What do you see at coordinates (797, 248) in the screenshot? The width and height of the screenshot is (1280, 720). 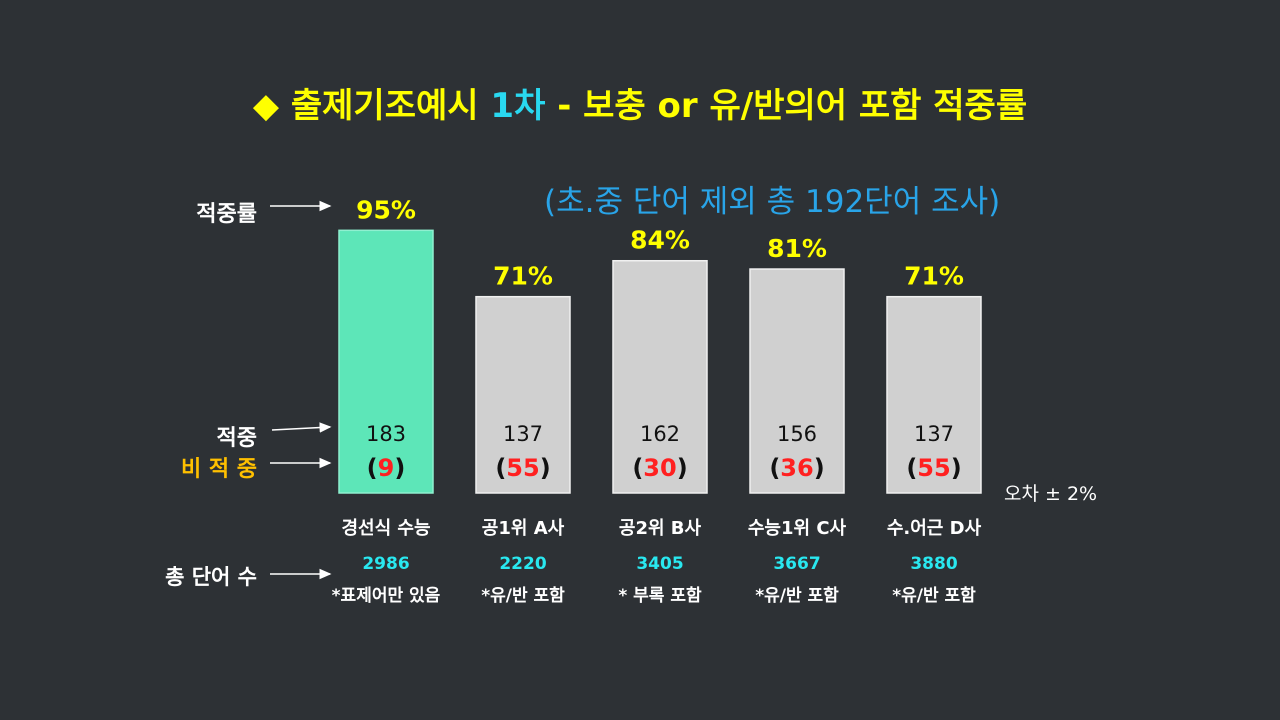 I see `bar-value-label: 81%` at bounding box center [797, 248].